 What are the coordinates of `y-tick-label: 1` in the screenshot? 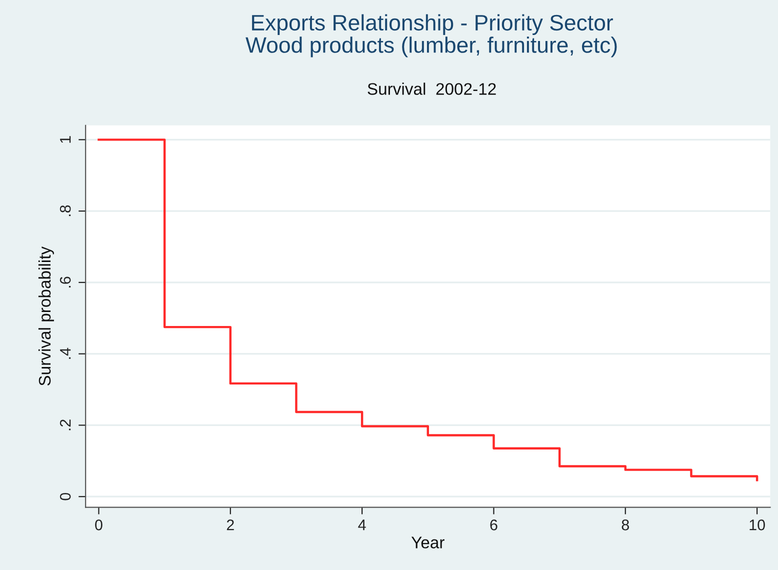 It's located at (65, 139).